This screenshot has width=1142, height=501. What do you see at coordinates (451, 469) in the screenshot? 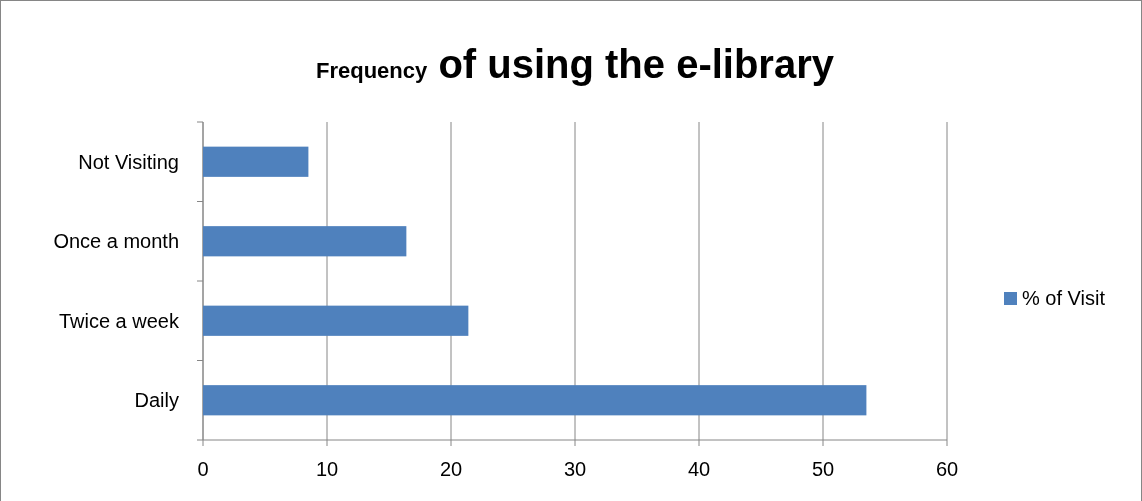
I see `x-tick-label: 20` at bounding box center [451, 469].